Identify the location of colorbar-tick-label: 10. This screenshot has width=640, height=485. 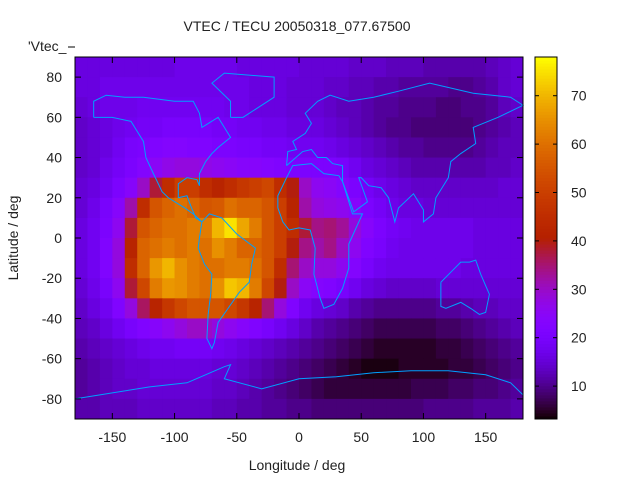
(579, 386).